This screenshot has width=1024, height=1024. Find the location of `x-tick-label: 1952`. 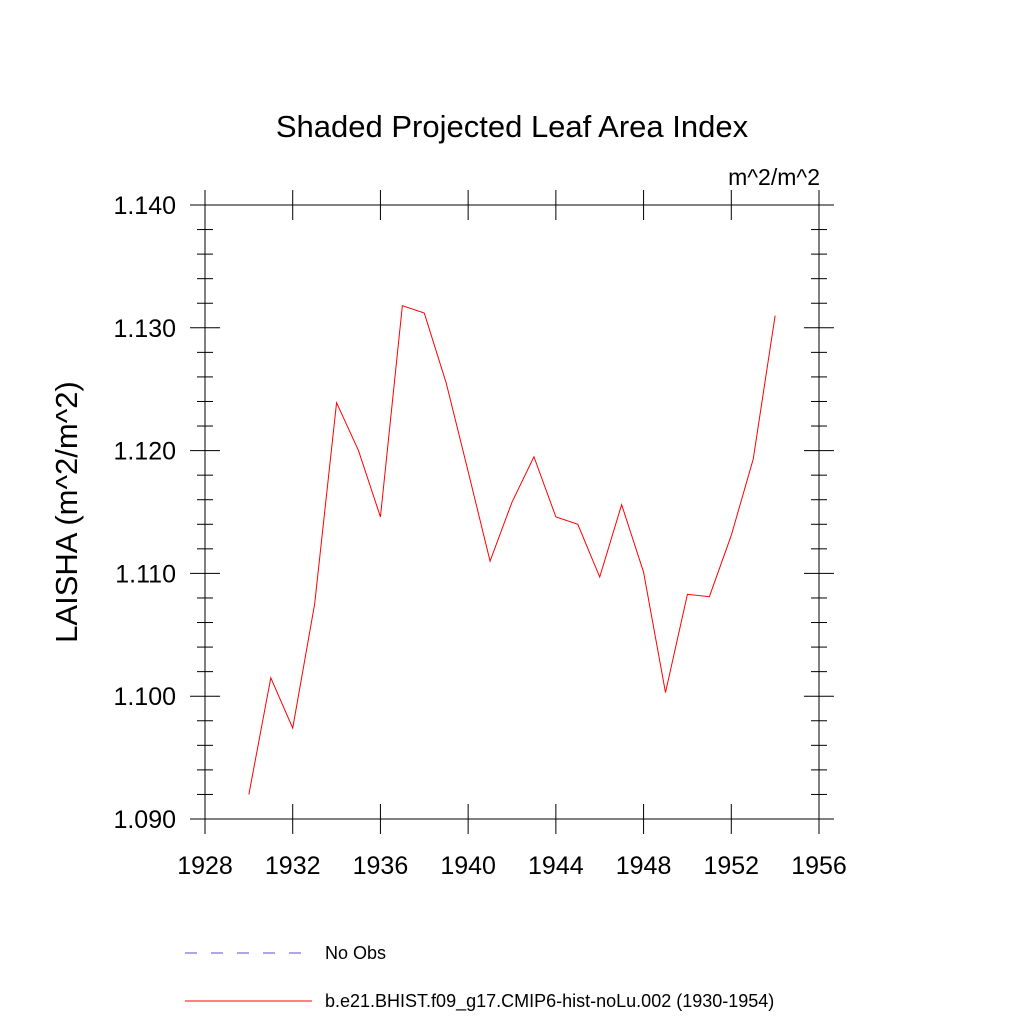

x-tick-label: 1952 is located at coordinates (731, 866).